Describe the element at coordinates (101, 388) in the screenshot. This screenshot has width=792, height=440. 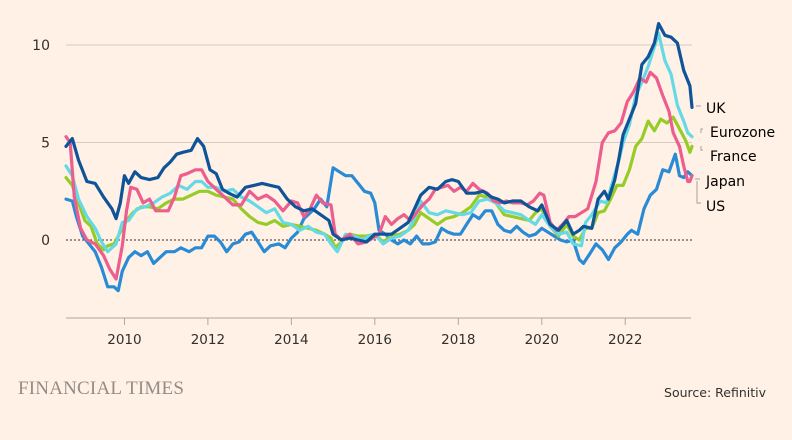
I see `ft-logo: FINANCIAL TIMES` at that location.